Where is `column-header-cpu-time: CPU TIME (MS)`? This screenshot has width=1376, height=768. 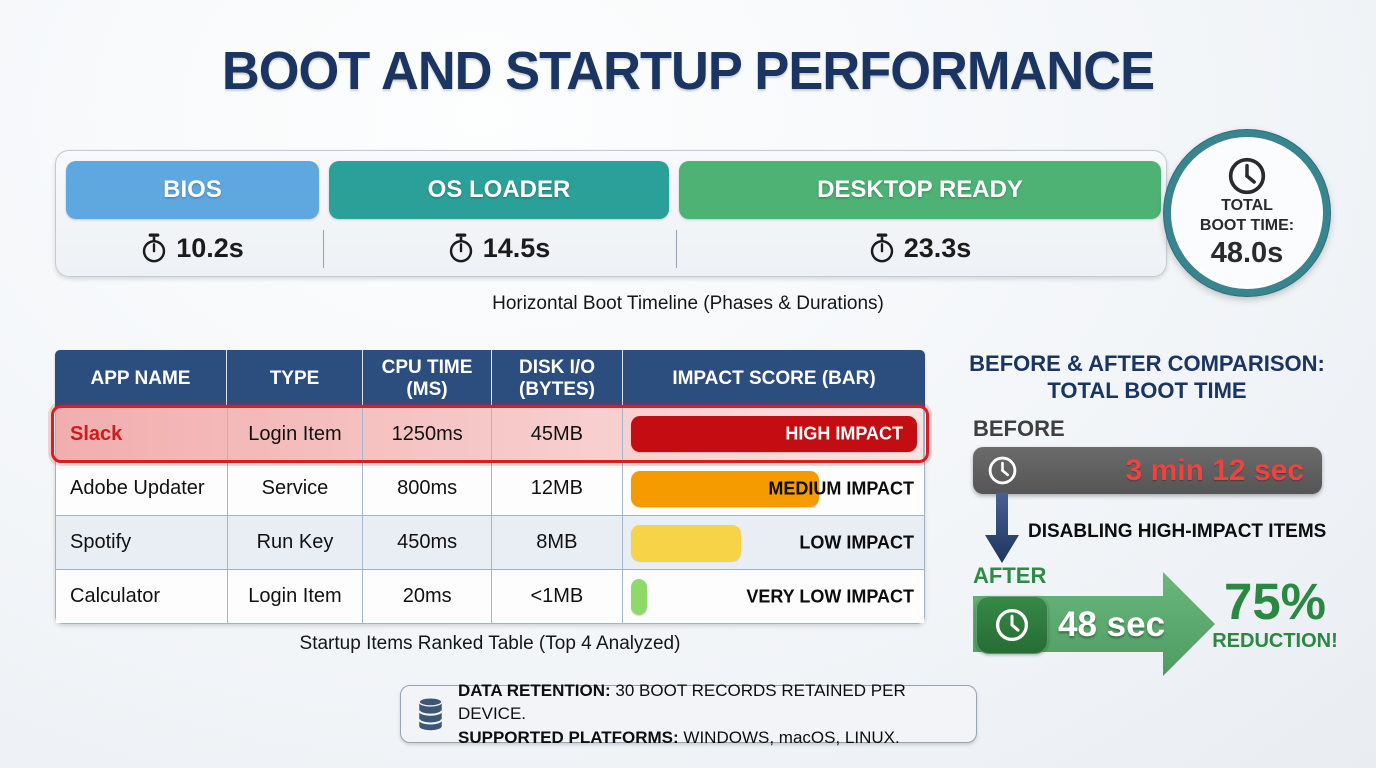
column-header-cpu-time: CPU TIME (MS) is located at coordinates (427, 378).